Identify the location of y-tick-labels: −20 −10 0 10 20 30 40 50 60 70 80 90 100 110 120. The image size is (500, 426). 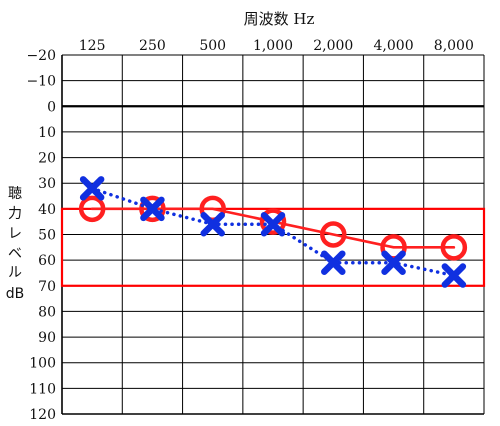
(41, 235).